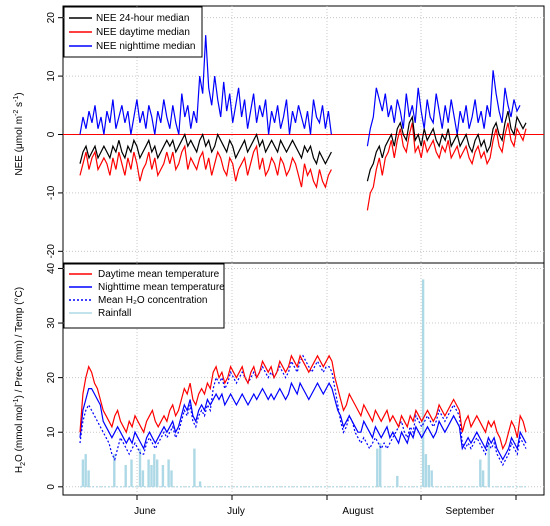 This screenshot has width=550, height=526. I want to click on month-x-tick-label-3: September, so click(471, 511).